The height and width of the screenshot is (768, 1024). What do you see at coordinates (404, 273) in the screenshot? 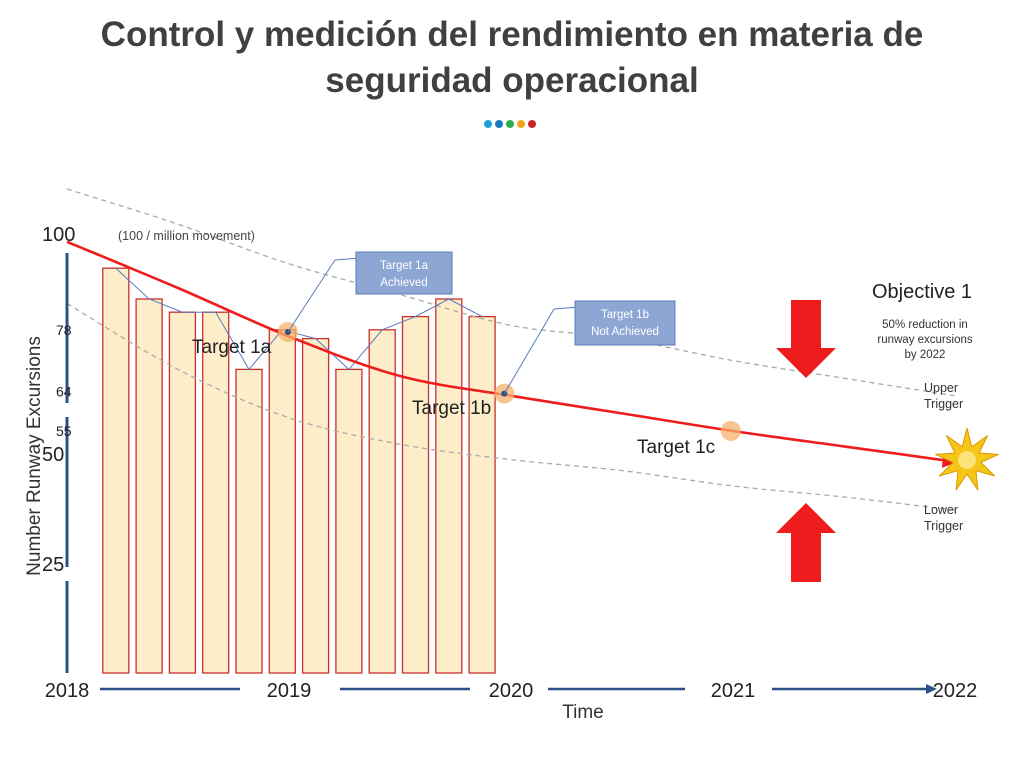
I see `callout-1a-box` at bounding box center [404, 273].